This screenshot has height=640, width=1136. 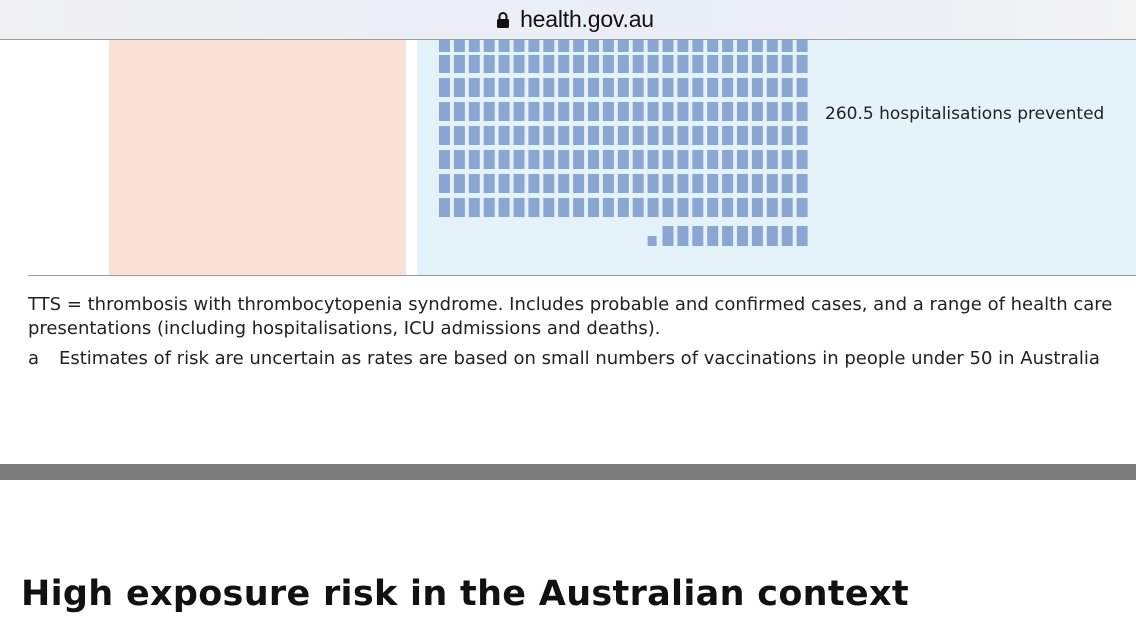 I want to click on hospitalisation-icon-grid, so click(x=623, y=143).